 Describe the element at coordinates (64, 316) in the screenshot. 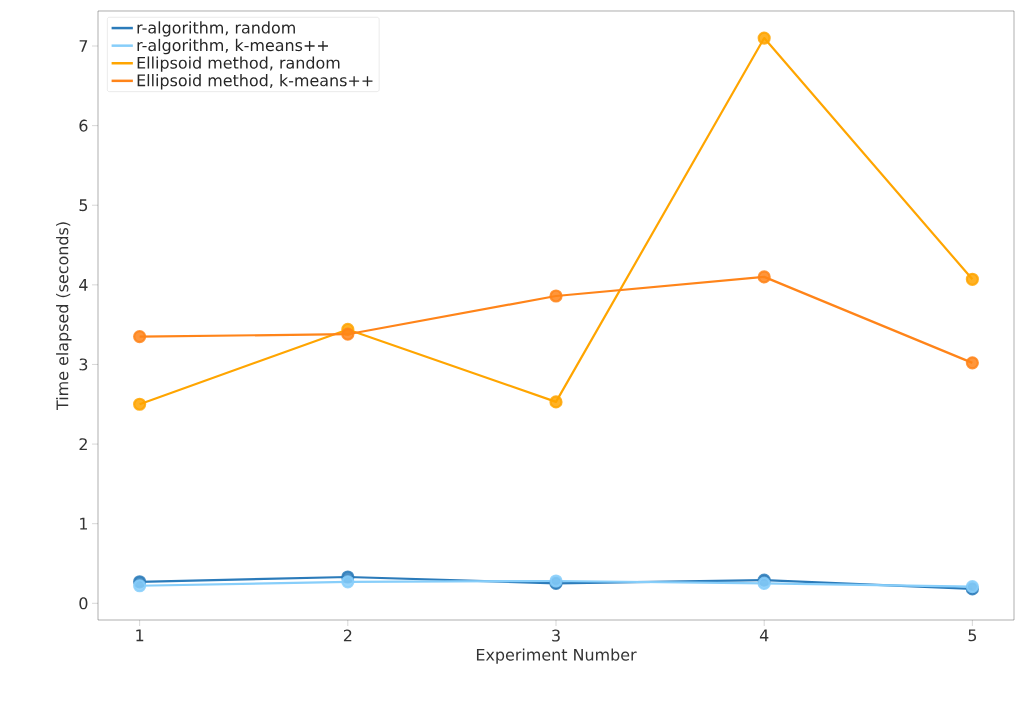

I see `y-axis-title: Time elapsed (seconds)` at that location.